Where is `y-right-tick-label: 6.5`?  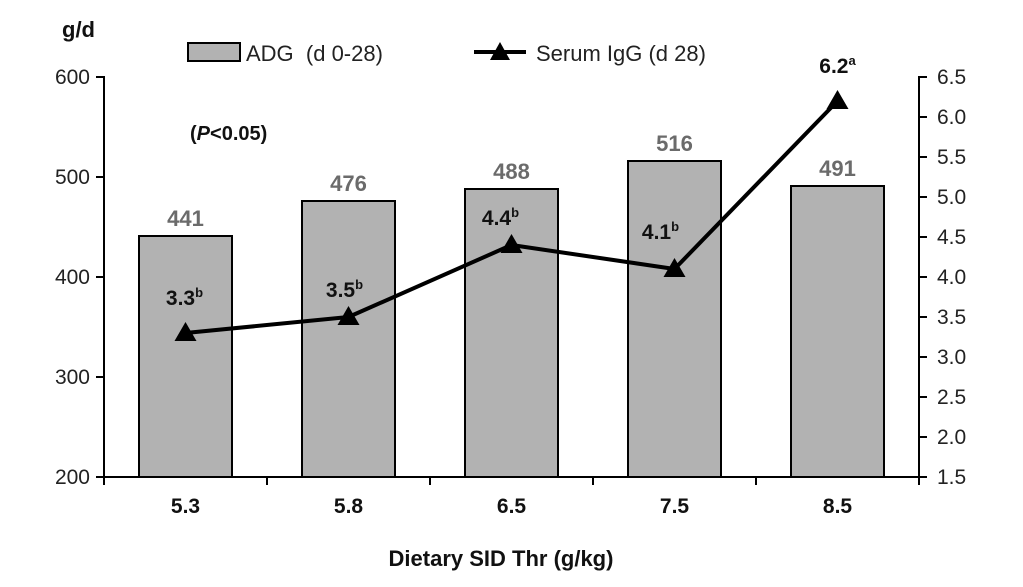
y-right-tick-label: 6.5 is located at coordinates (951, 77).